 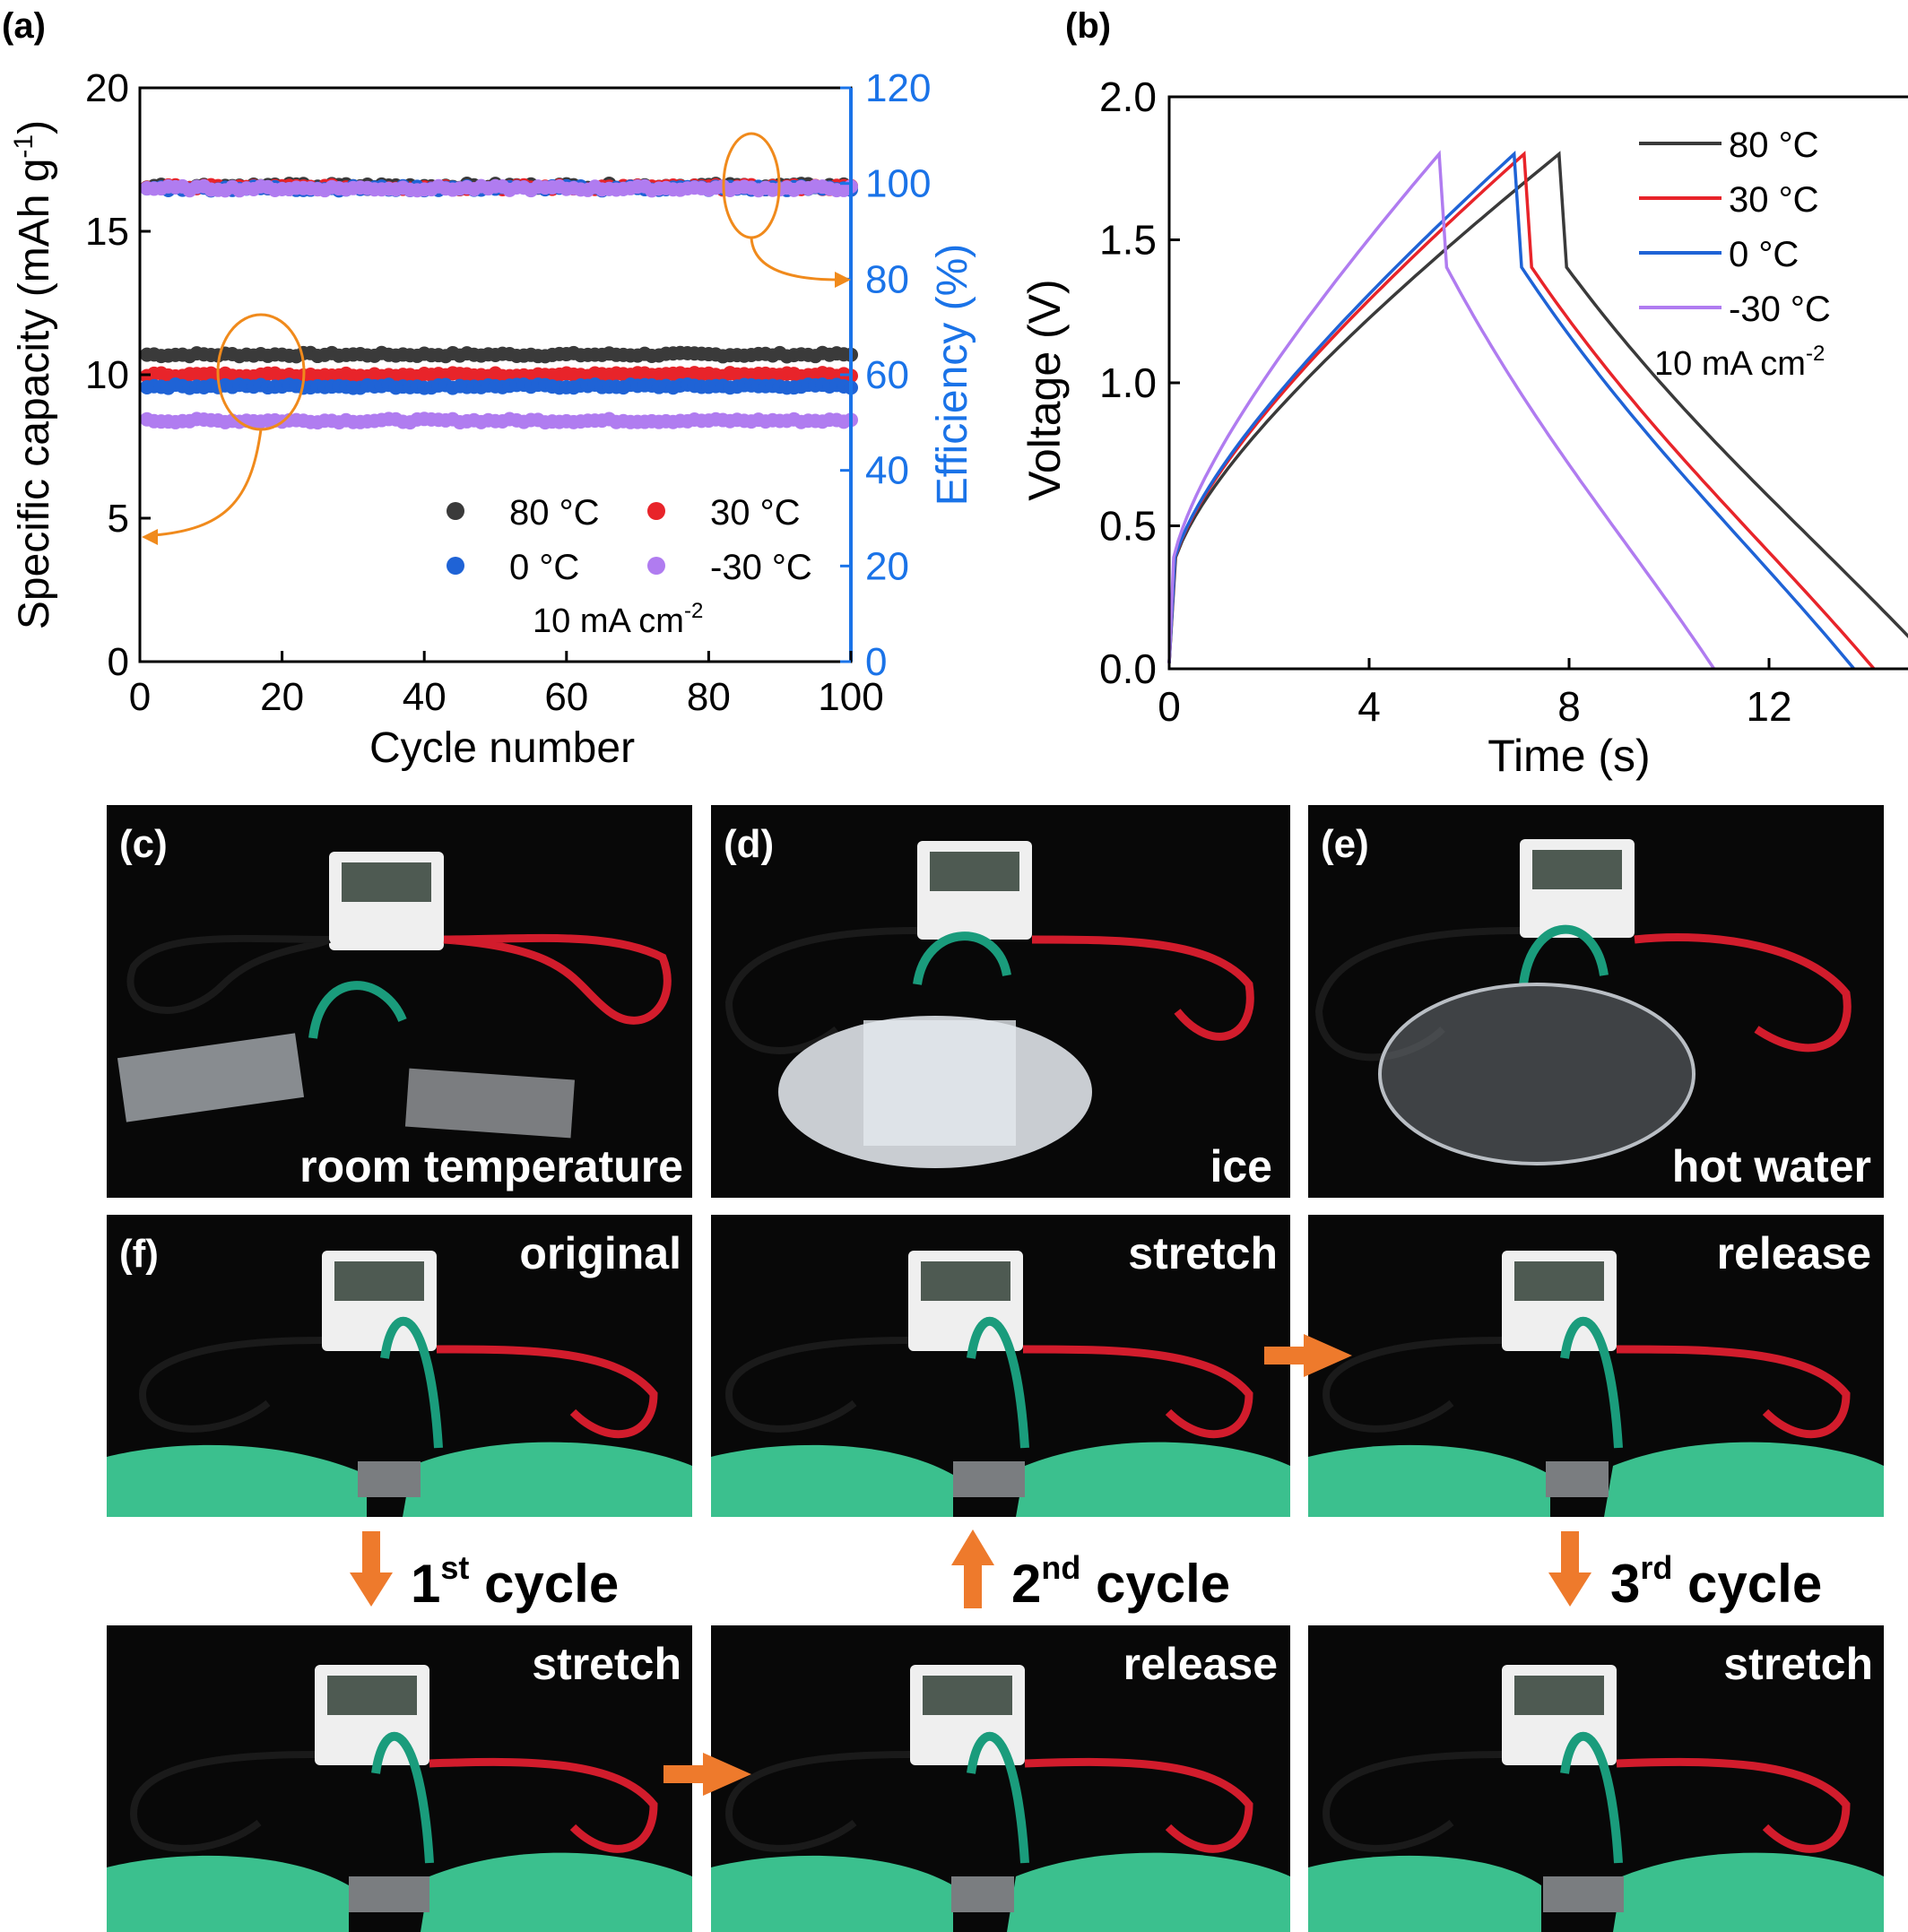 What do you see at coordinates (1596, 1366) in the screenshot?
I see `photo-release-3: release` at bounding box center [1596, 1366].